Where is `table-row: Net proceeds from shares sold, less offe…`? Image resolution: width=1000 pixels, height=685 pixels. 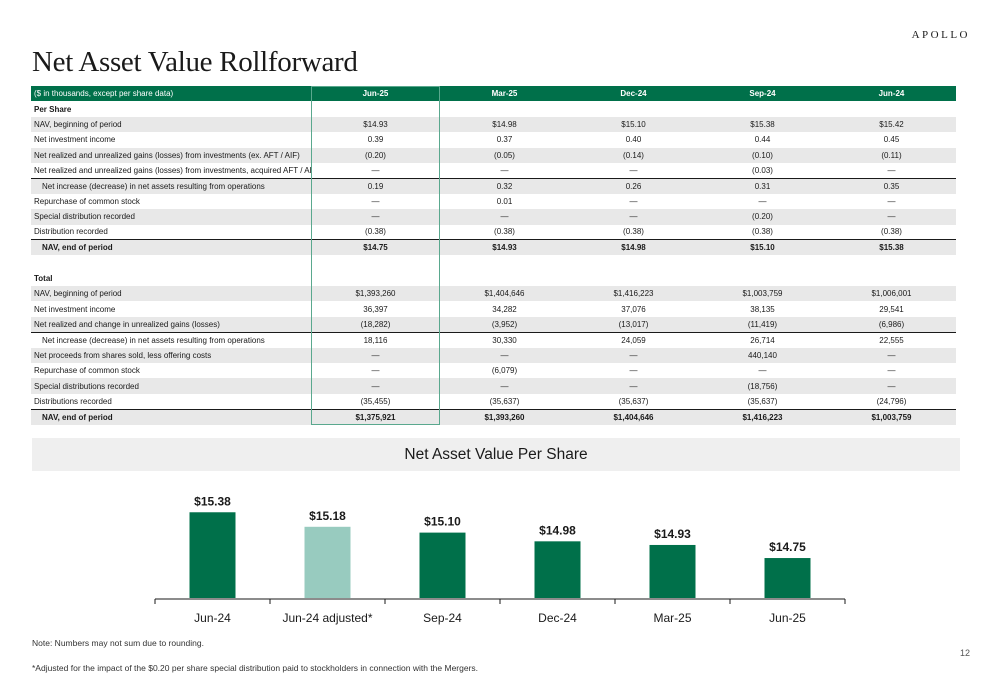 table-row: Net proceeds from shares sold, less offe… is located at coordinates (493, 355).